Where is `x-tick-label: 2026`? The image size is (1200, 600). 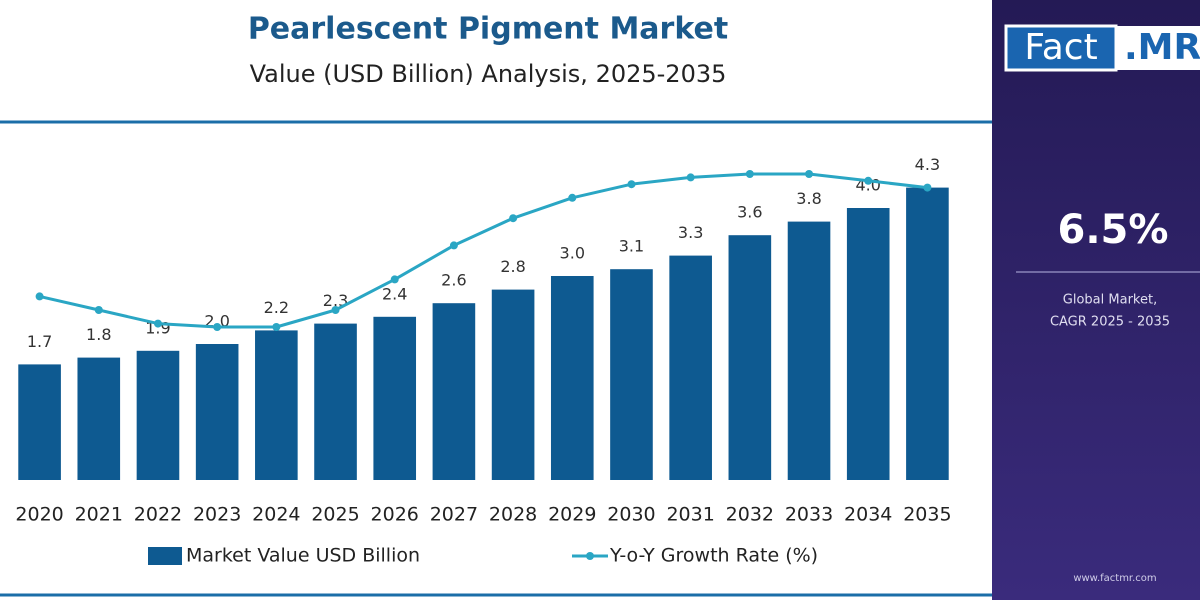
x-tick-label: 2026 is located at coordinates (395, 515).